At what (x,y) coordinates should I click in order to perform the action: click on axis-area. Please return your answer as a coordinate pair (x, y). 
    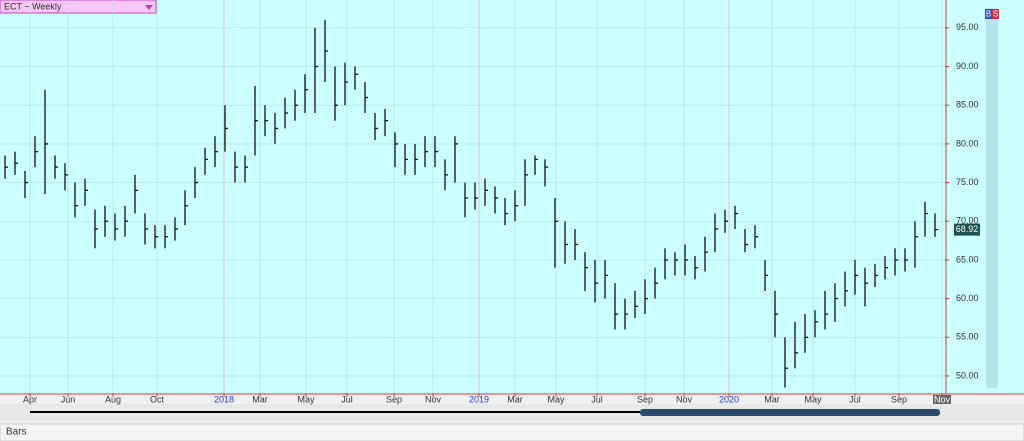
    Looking at the image, I should click on (985, 197).